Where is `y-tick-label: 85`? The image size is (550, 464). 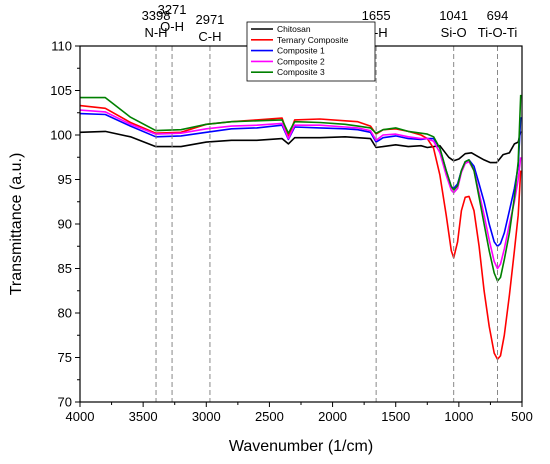 y-tick-label: 85 is located at coordinates (65, 268).